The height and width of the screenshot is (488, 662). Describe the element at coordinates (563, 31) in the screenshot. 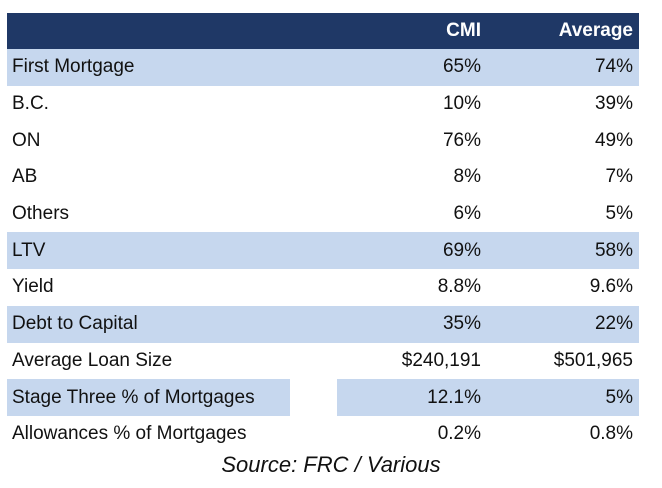

I see `header-average: Average` at that location.